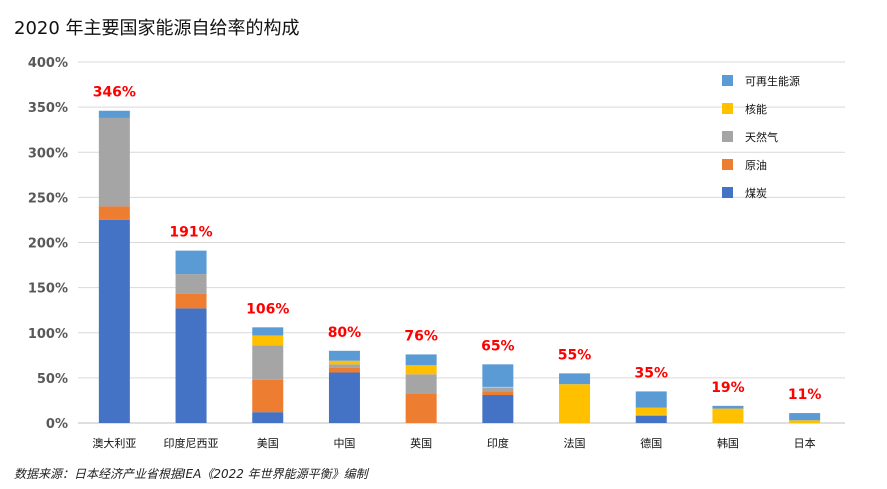 The height and width of the screenshot is (489, 887). Describe the element at coordinates (761, 137) in the screenshot. I see `legend-label: 天然气` at that location.